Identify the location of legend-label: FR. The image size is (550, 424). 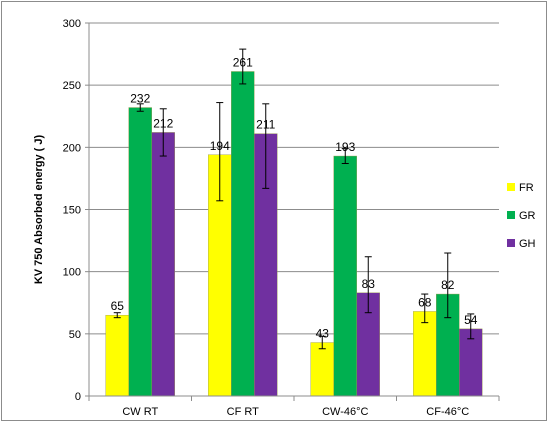
(526, 188).